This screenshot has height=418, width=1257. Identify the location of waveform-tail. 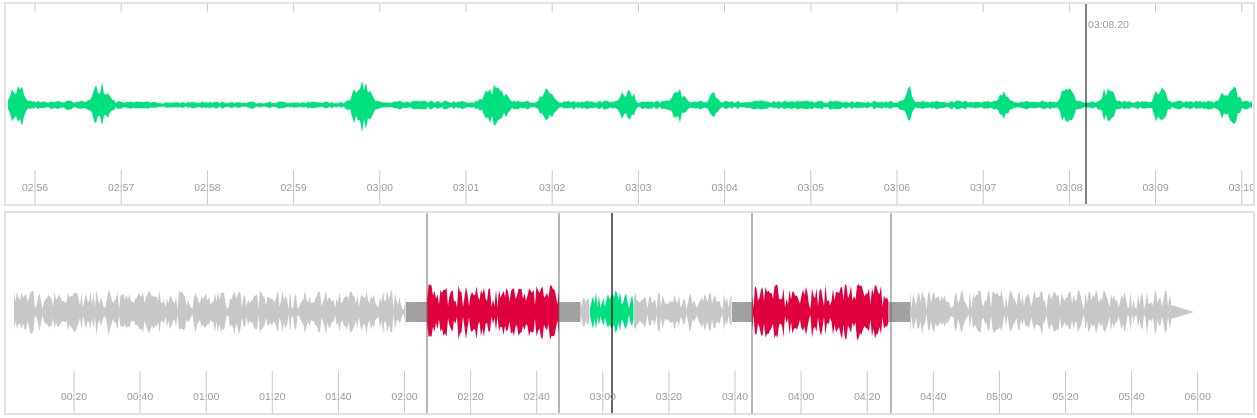
(1182, 312).